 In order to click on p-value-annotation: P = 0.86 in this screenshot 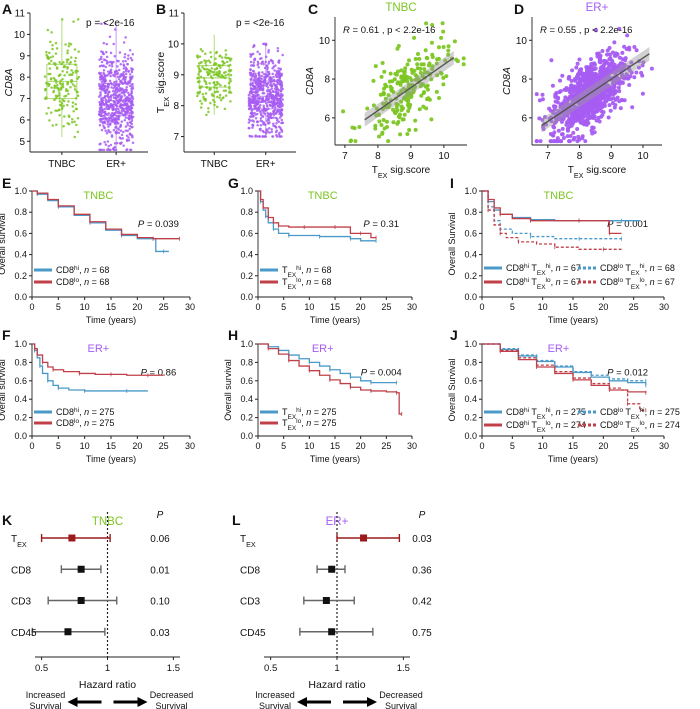, I will do `click(159, 372)`.